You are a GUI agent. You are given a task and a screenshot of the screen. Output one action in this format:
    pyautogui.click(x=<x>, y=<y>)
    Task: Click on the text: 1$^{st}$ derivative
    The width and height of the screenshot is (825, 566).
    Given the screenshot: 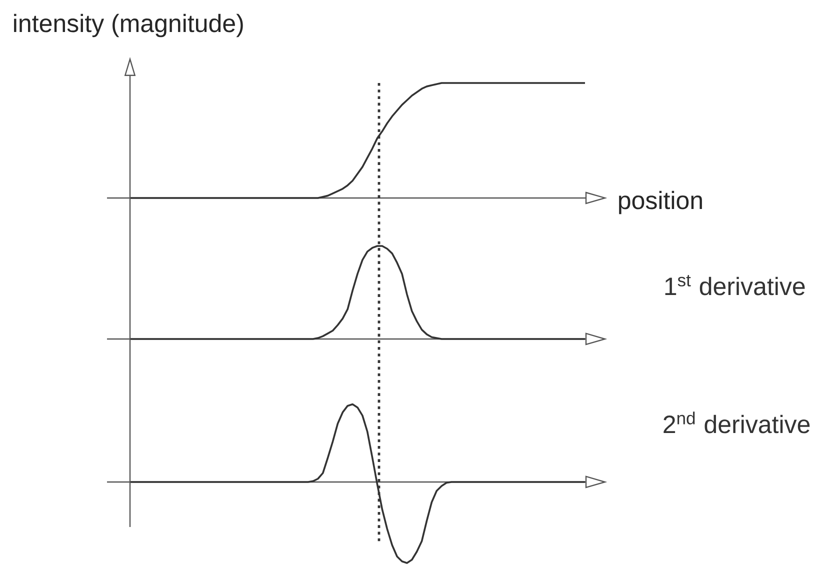 What is the action you would take?
    pyautogui.click(x=735, y=285)
    